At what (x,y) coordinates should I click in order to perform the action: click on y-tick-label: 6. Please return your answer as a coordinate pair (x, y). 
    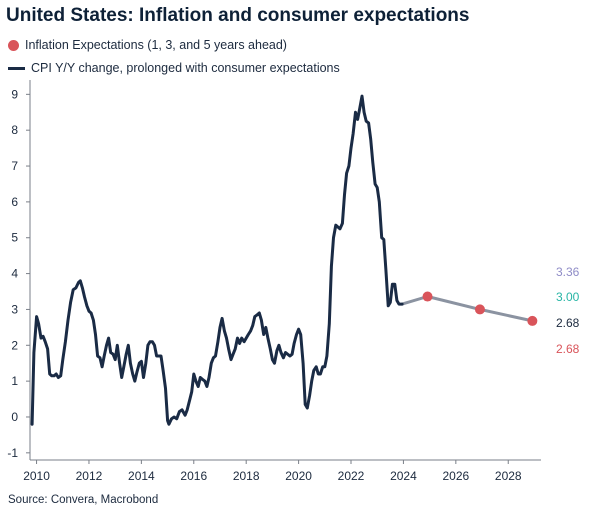
    Looking at the image, I should click on (14, 202).